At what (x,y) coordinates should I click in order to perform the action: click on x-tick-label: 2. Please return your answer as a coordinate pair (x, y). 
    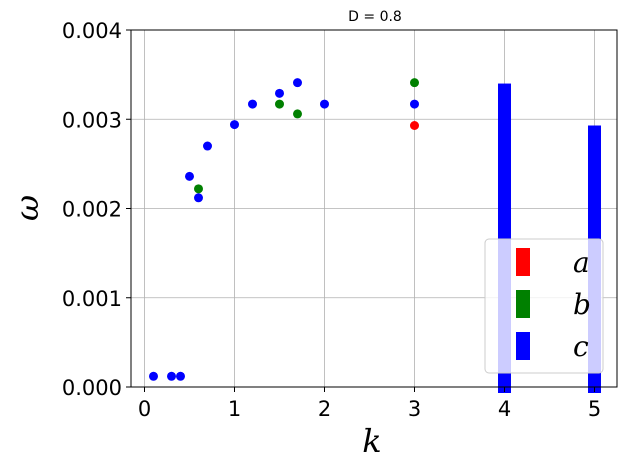
    Looking at the image, I should click on (324, 409).